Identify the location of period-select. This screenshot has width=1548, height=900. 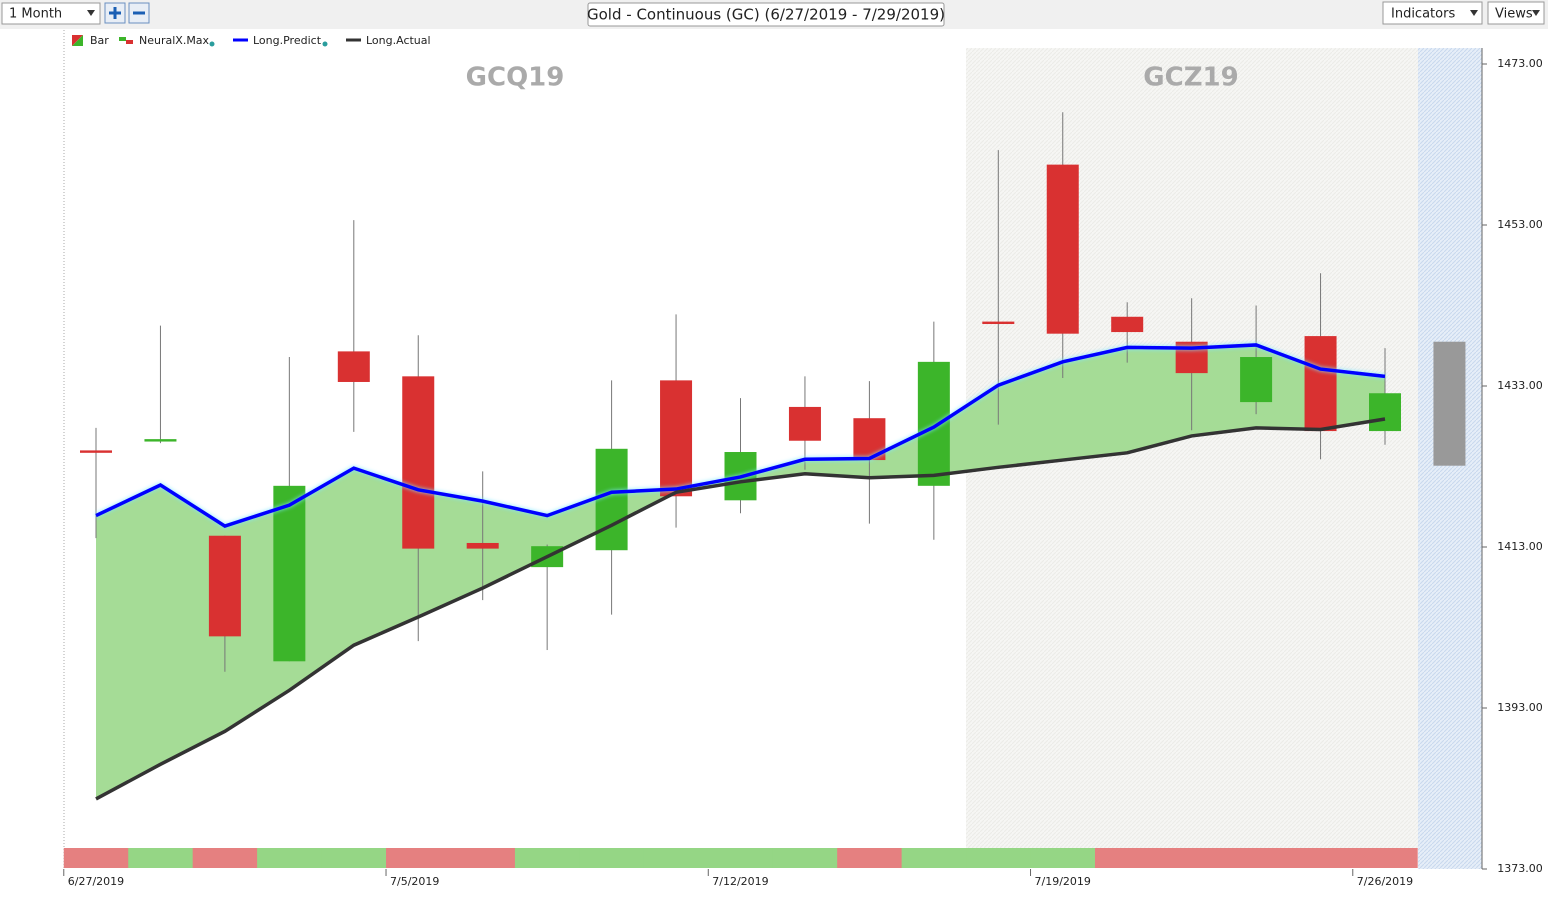
(51, 13).